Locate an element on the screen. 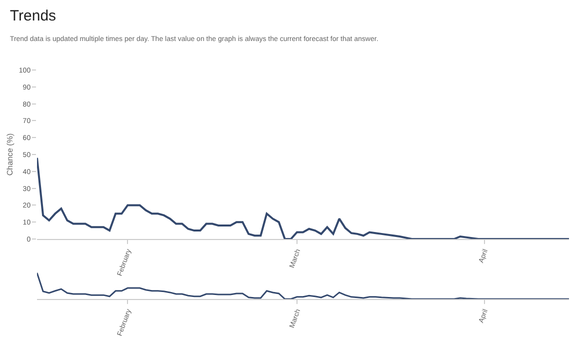  chart-title: Trends is located at coordinates (33, 16).